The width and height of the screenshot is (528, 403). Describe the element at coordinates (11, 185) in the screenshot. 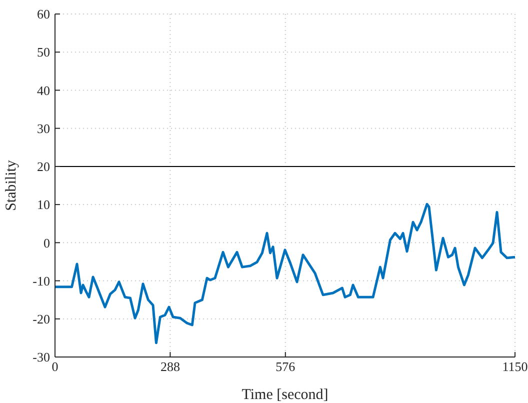

I see `y-axis-title: Stability` at that location.